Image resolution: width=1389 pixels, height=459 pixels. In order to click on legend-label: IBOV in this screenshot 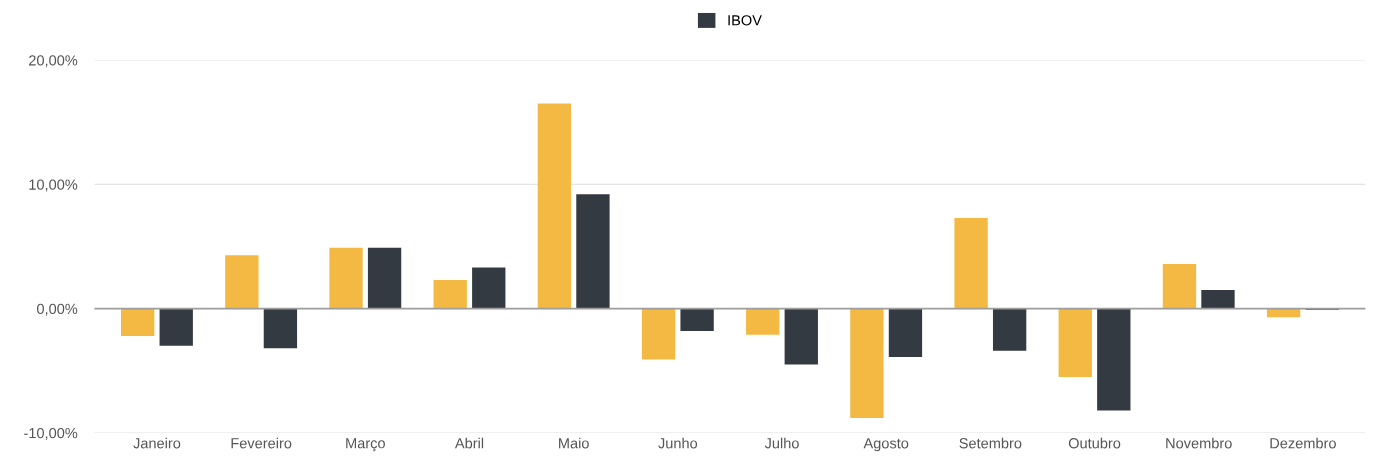, I will do `click(745, 20)`.